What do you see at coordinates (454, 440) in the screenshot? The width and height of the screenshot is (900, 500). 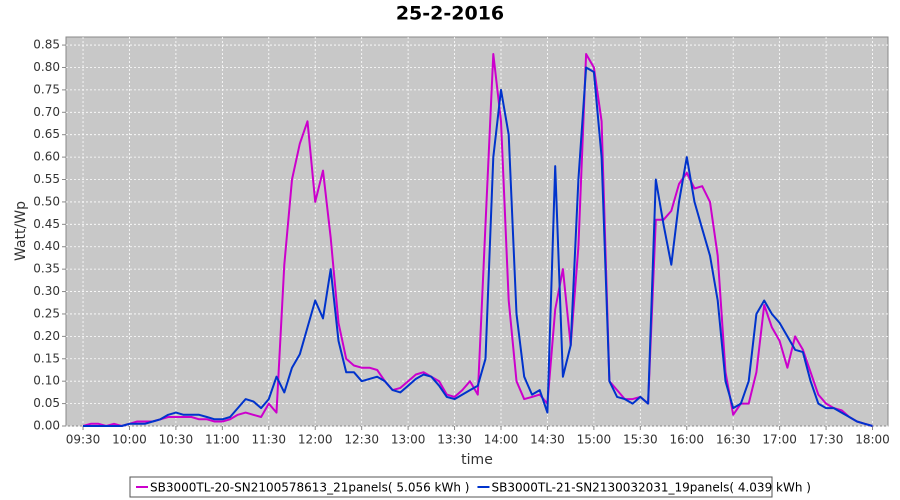 I see `x-tick-label: 13:30` at bounding box center [454, 440].